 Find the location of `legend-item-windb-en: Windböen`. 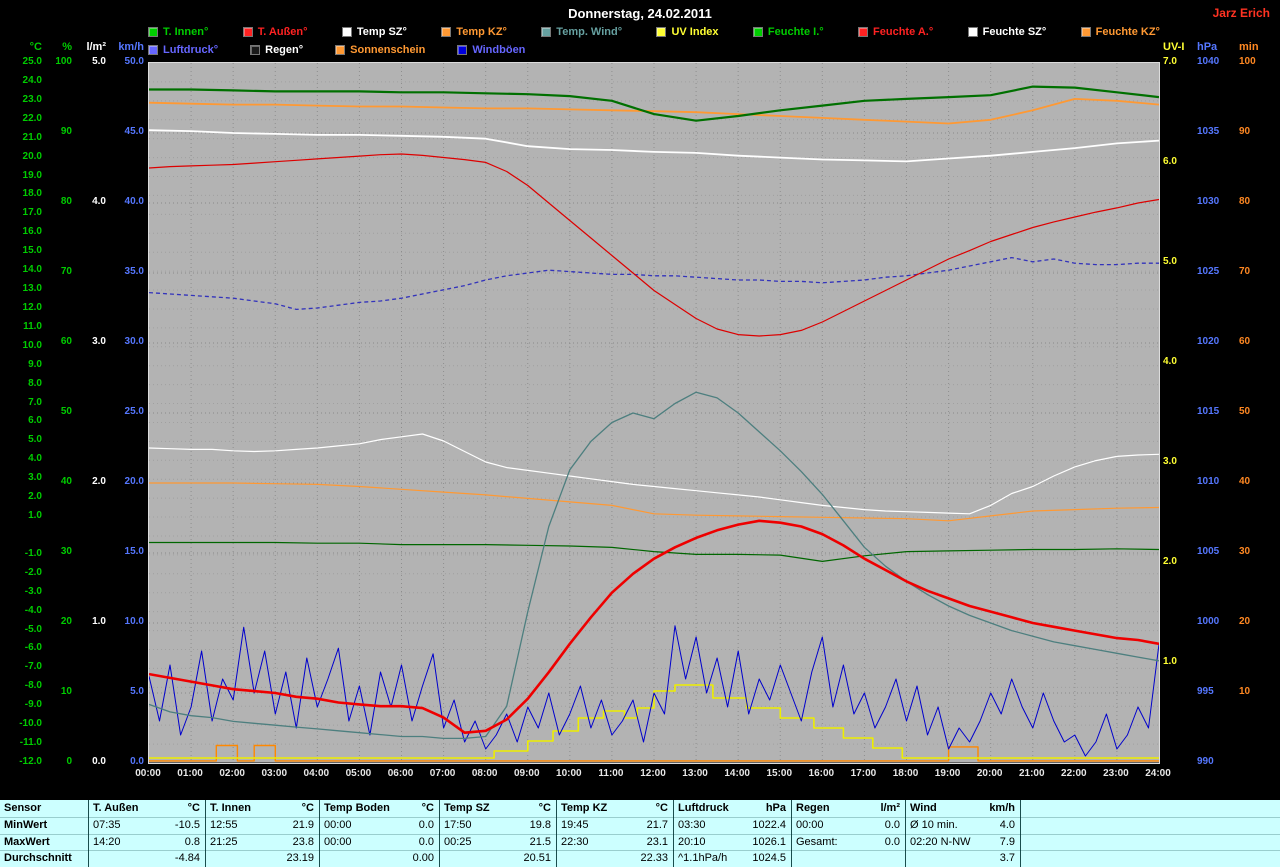

legend-item-windb-en: Windböen is located at coordinates (491, 50).